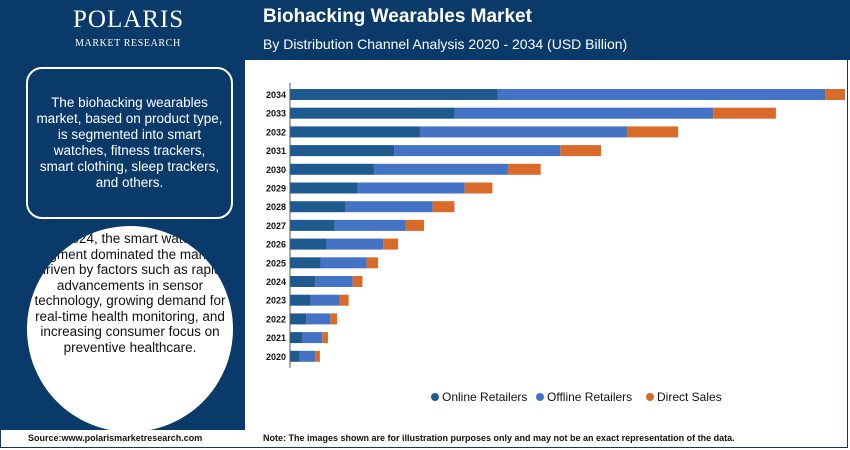  What do you see at coordinates (305, 263) in the screenshot?
I see `bar-online-retailers-2025` at bounding box center [305, 263].